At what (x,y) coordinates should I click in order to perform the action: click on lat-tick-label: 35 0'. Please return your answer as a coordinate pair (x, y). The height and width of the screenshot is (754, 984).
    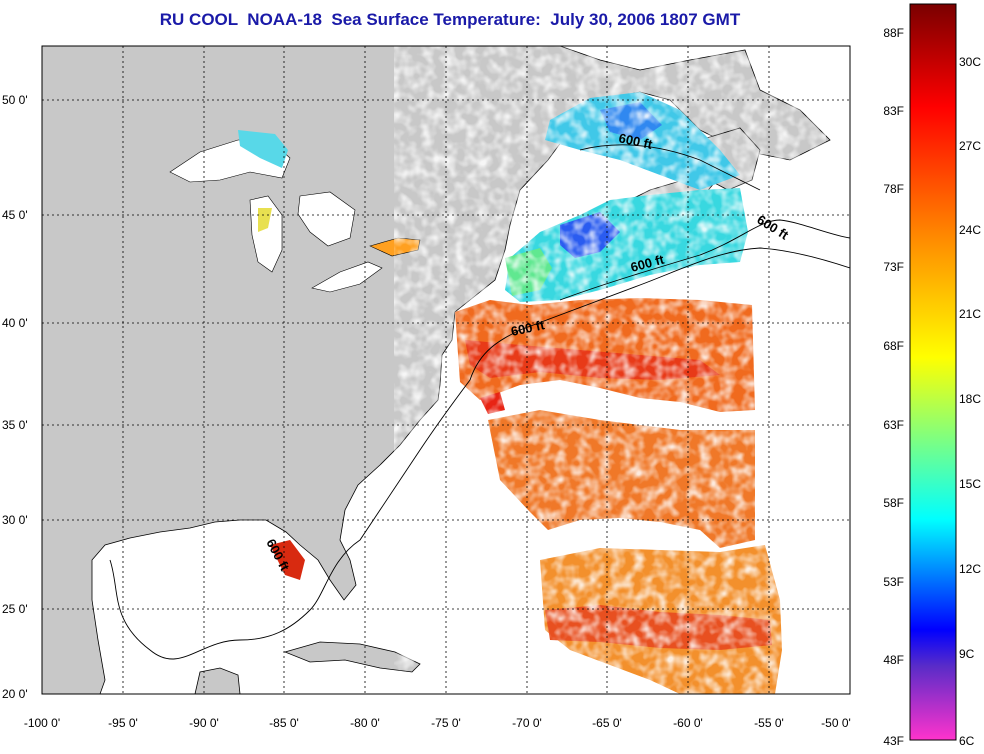
    Looking at the image, I should click on (15, 425).